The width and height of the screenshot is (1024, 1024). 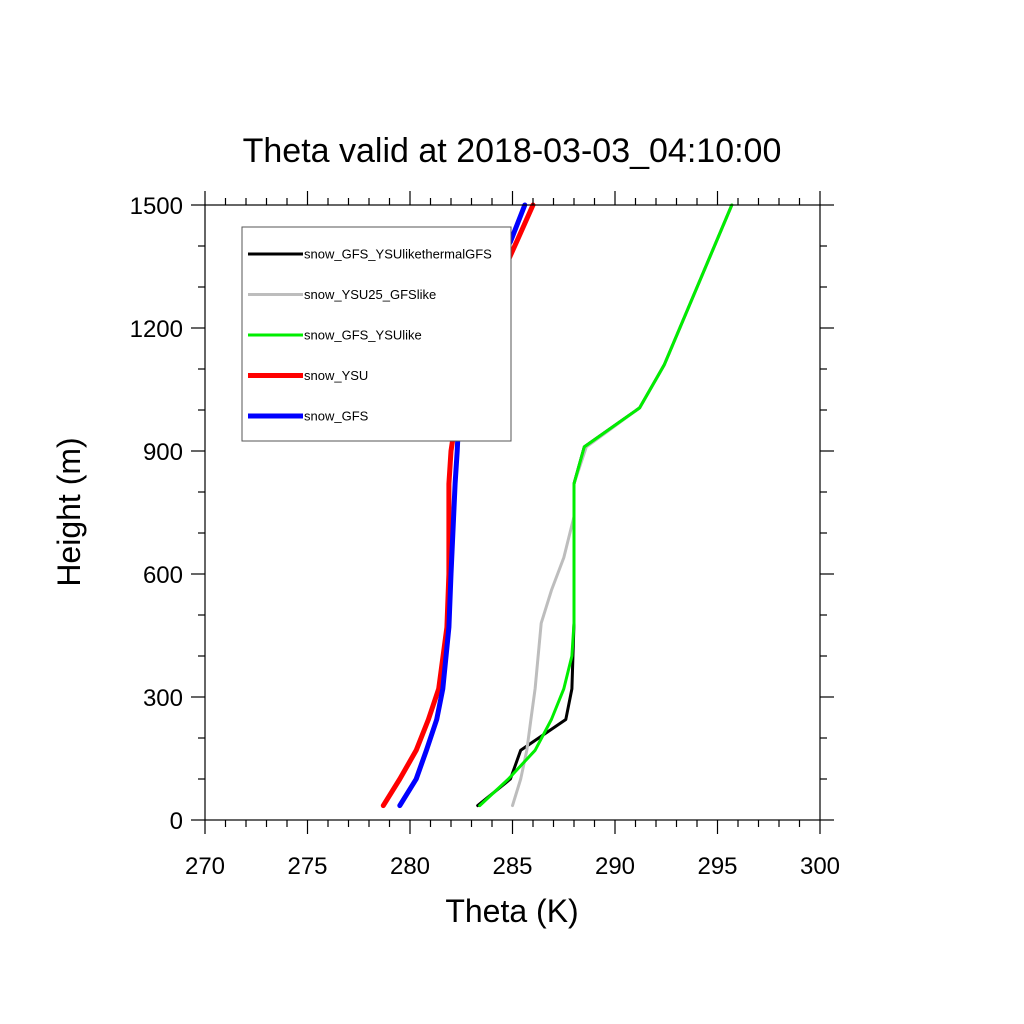 What do you see at coordinates (512, 866) in the screenshot?
I see `x-tick-label: 285` at bounding box center [512, 866].